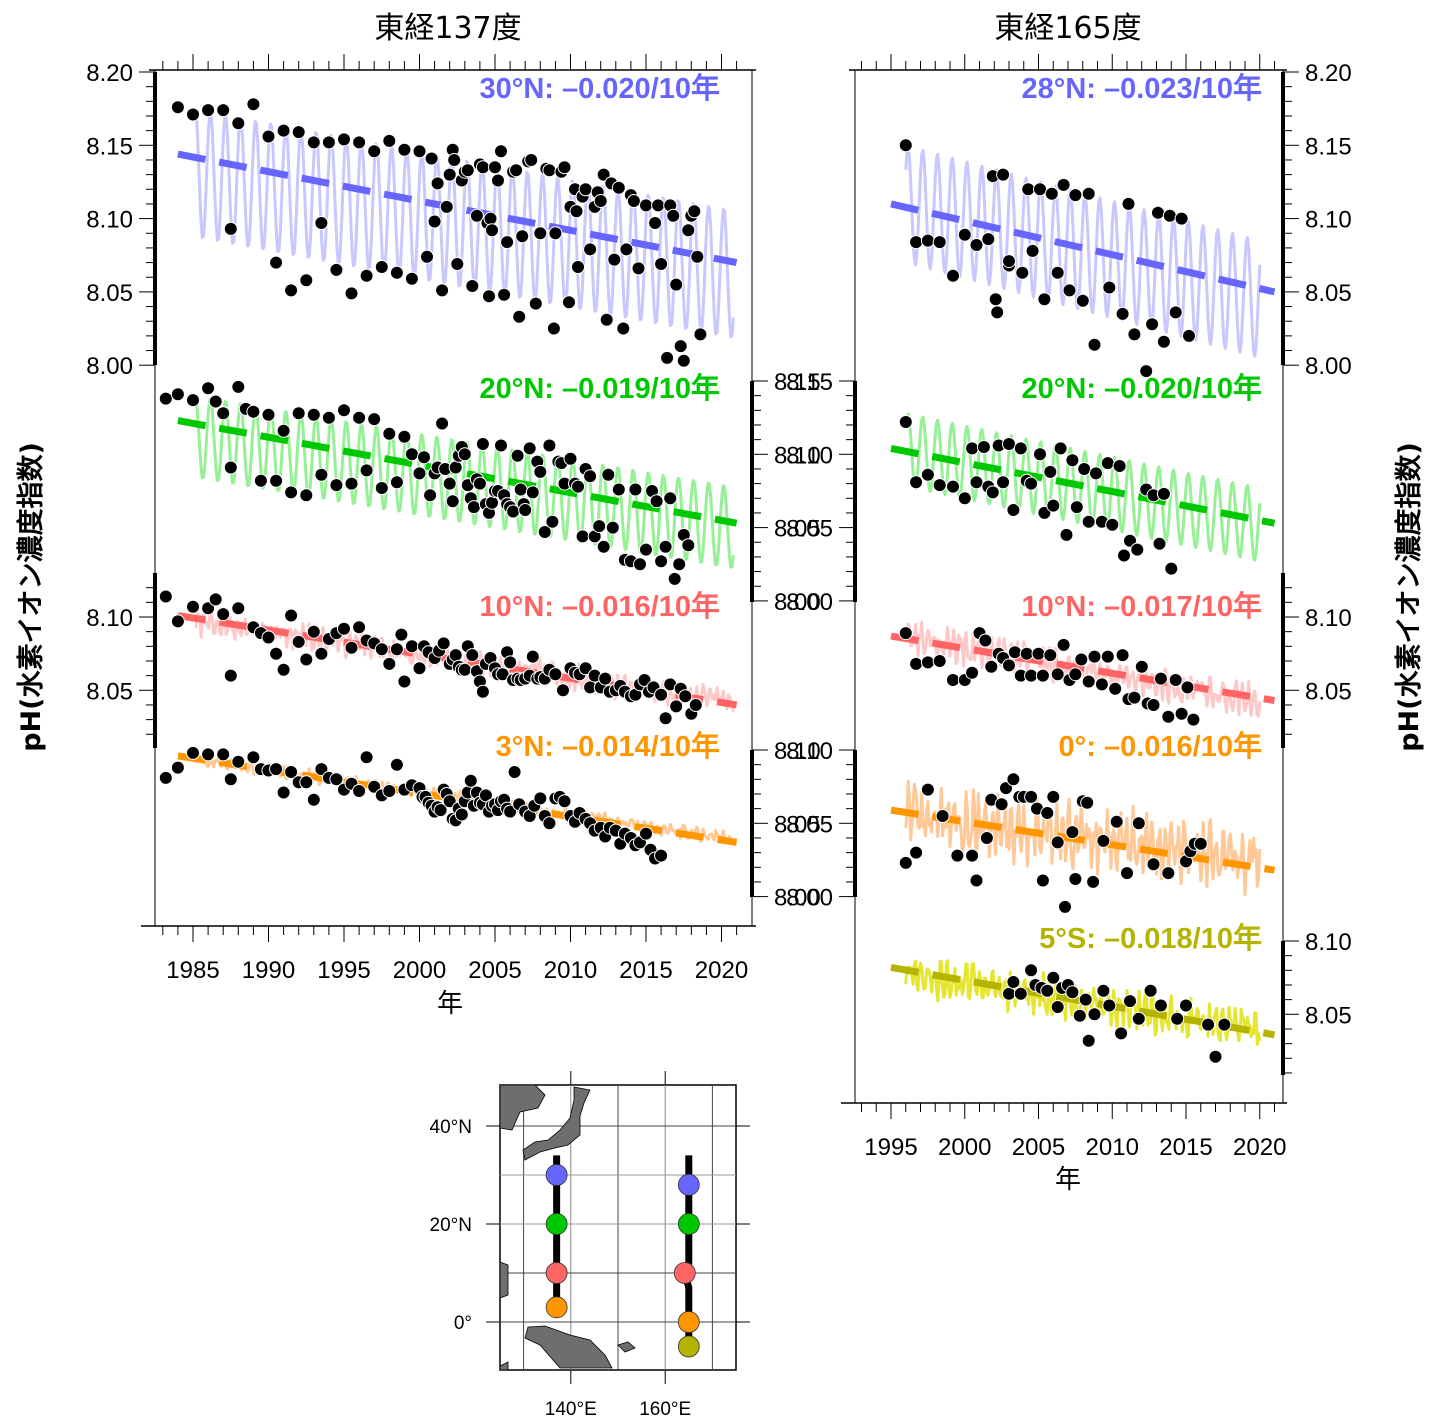 Image resolution: width=1431 pixels, height=1428 pixels. I want to click on x-tick-label: 2015, so click(645, 970).